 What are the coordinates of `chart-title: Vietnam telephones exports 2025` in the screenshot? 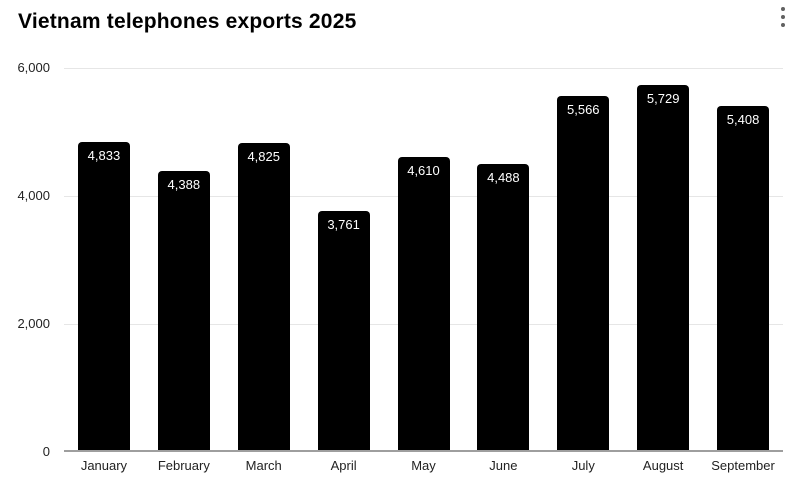 It's located at (187, 21).